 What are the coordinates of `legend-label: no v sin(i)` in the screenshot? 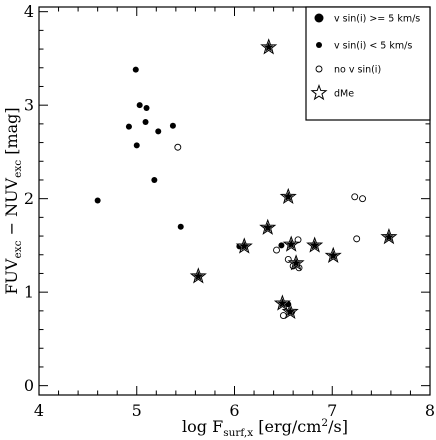 It's located at (357, 70).